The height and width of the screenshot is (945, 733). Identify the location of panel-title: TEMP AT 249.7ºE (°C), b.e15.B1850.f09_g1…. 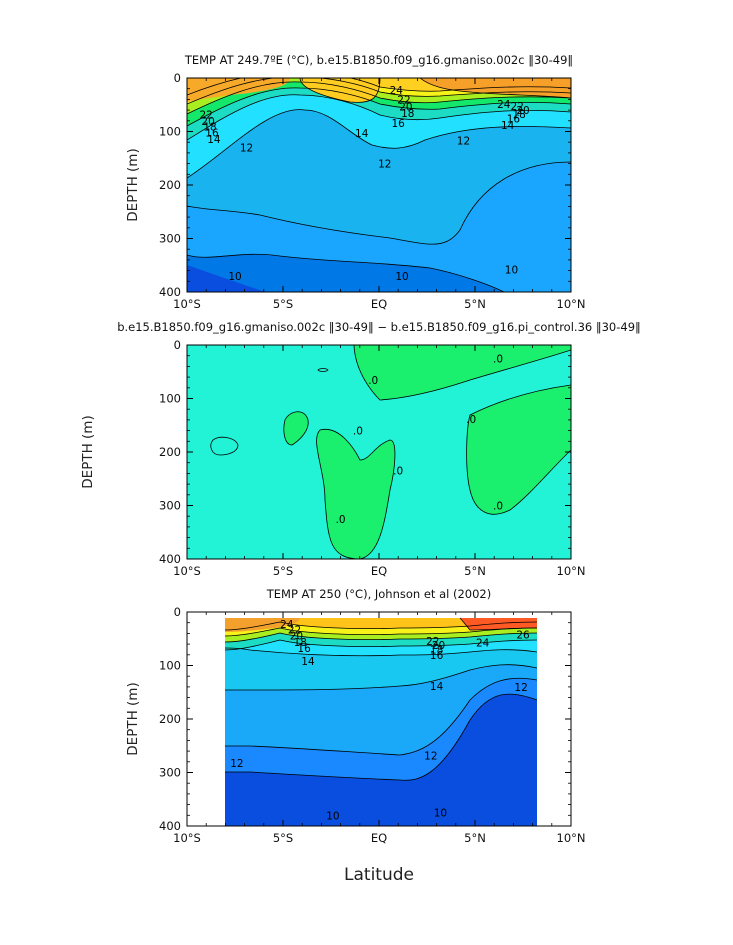
(378, 60).